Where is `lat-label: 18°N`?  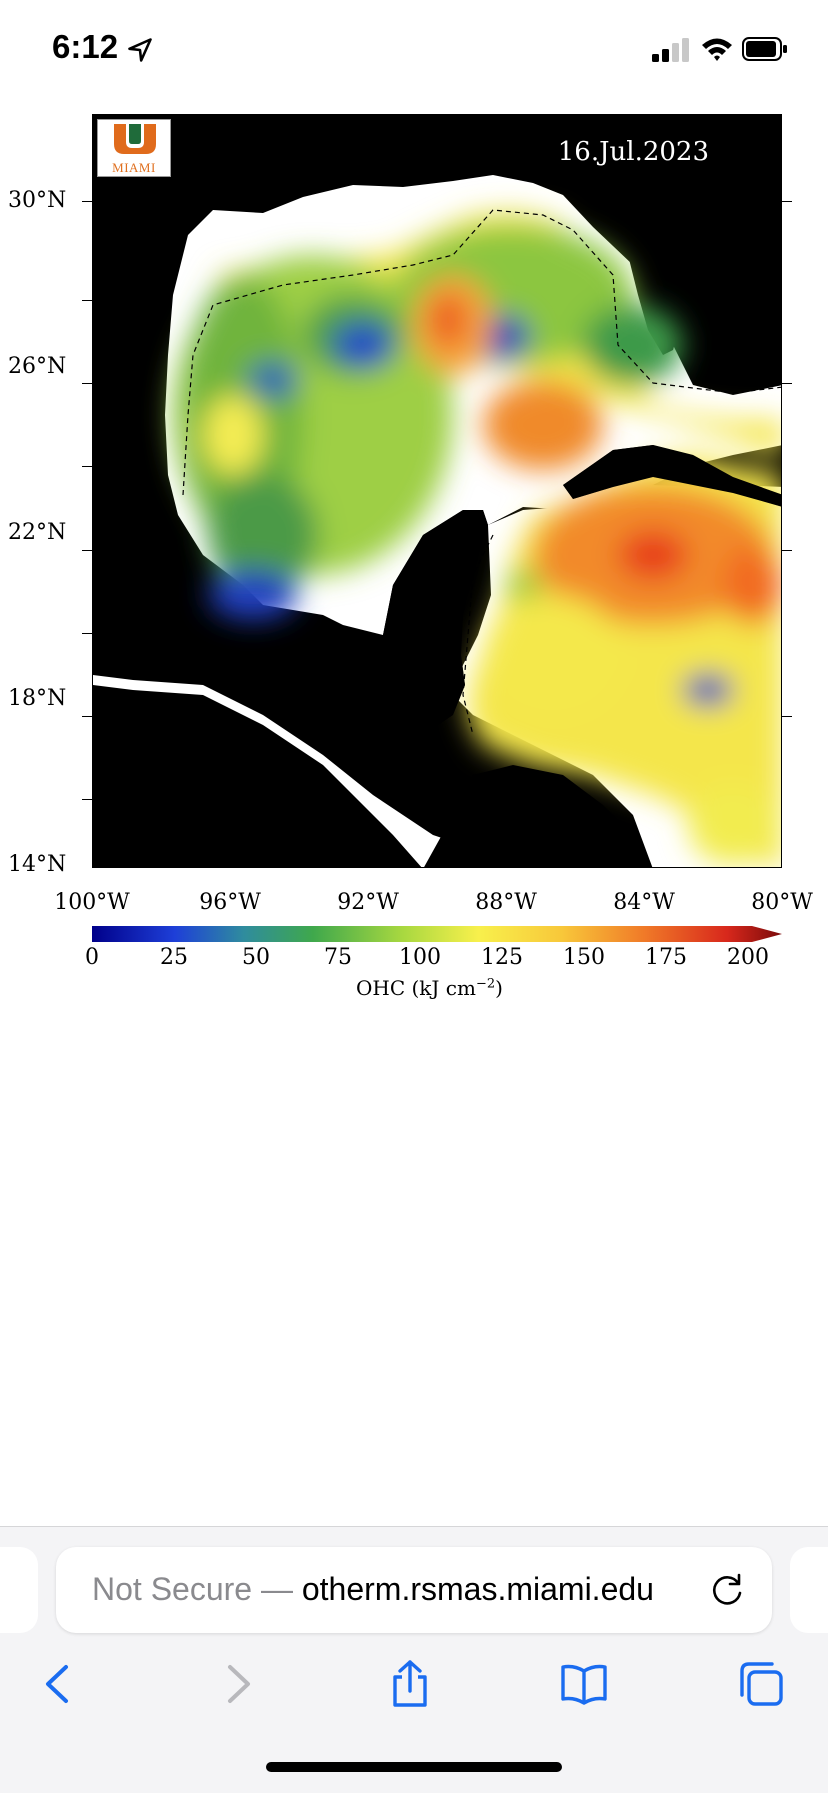
lat-label: 18°N is located at coordinates (37, 698).